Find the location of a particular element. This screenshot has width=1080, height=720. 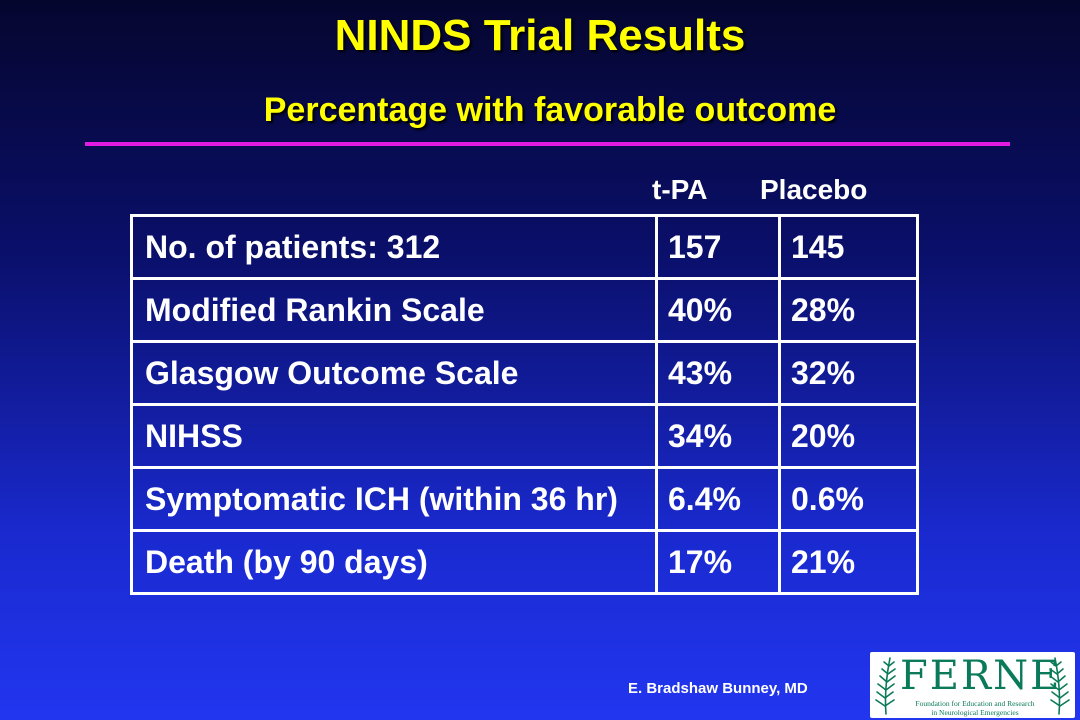

row-label: Death (by 90 days) is located at coordinates (394, 562).